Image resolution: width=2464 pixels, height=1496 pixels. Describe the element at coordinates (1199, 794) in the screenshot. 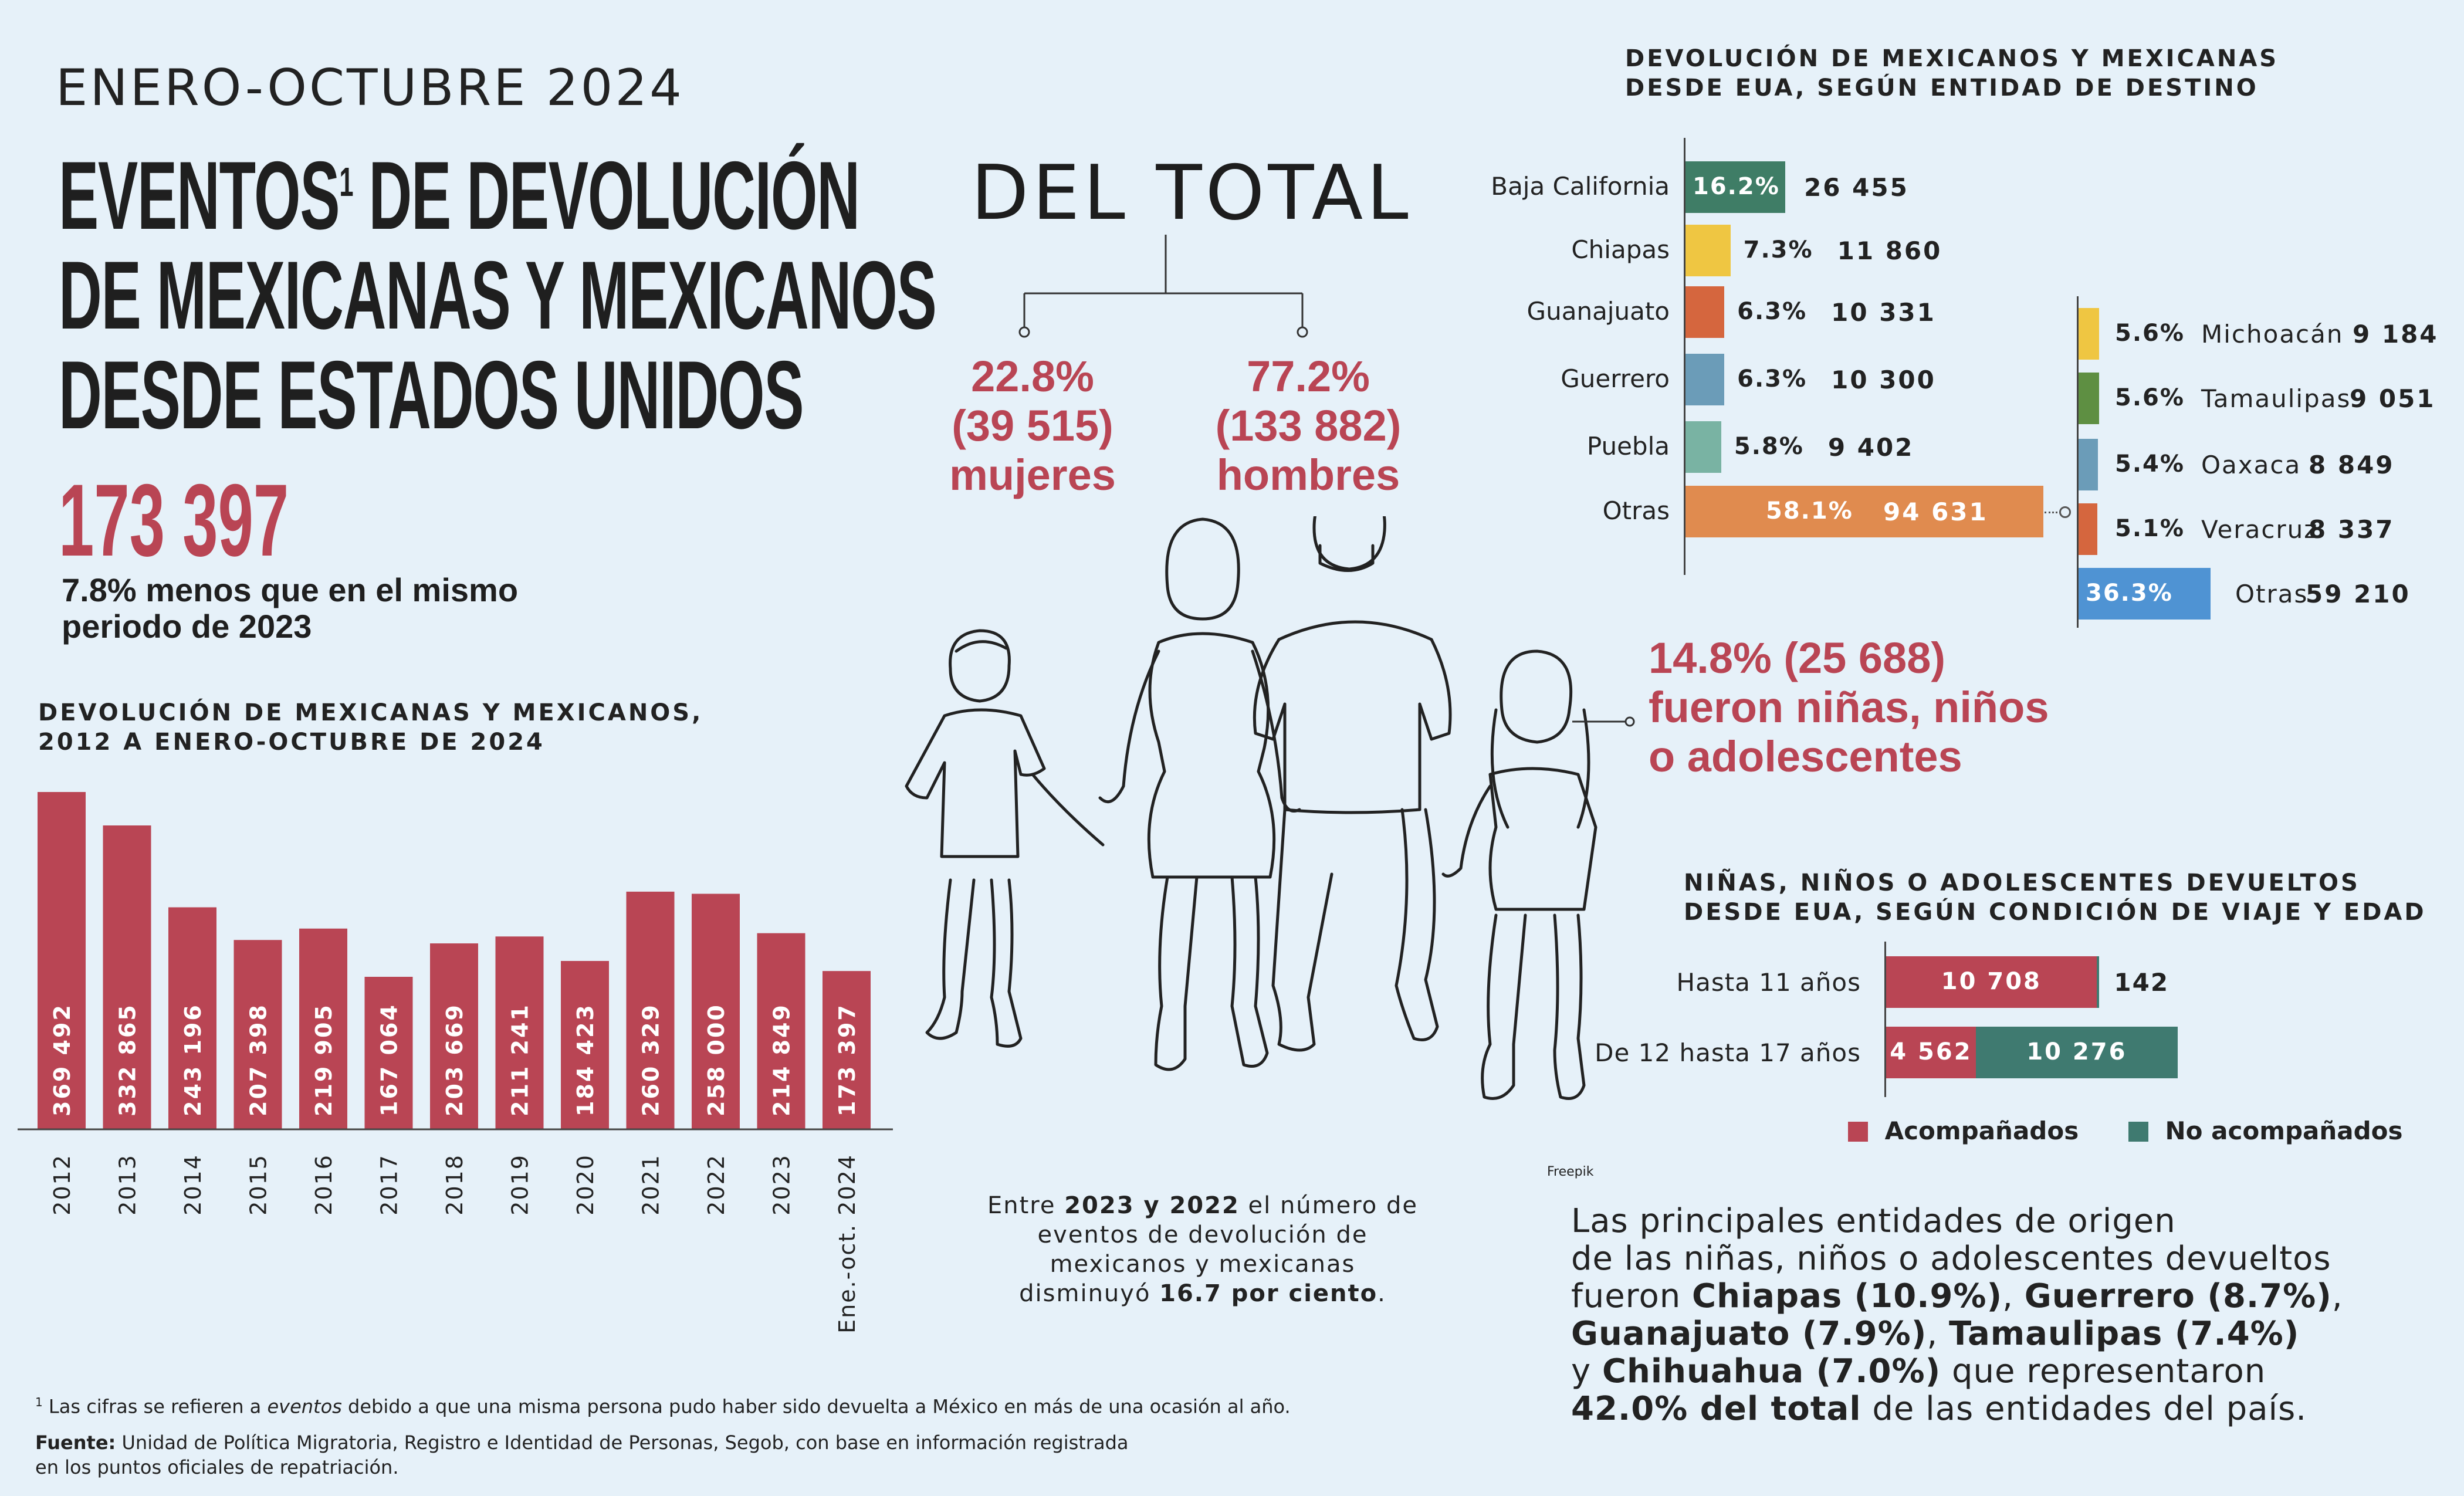

I see `woman-figure` at that location.